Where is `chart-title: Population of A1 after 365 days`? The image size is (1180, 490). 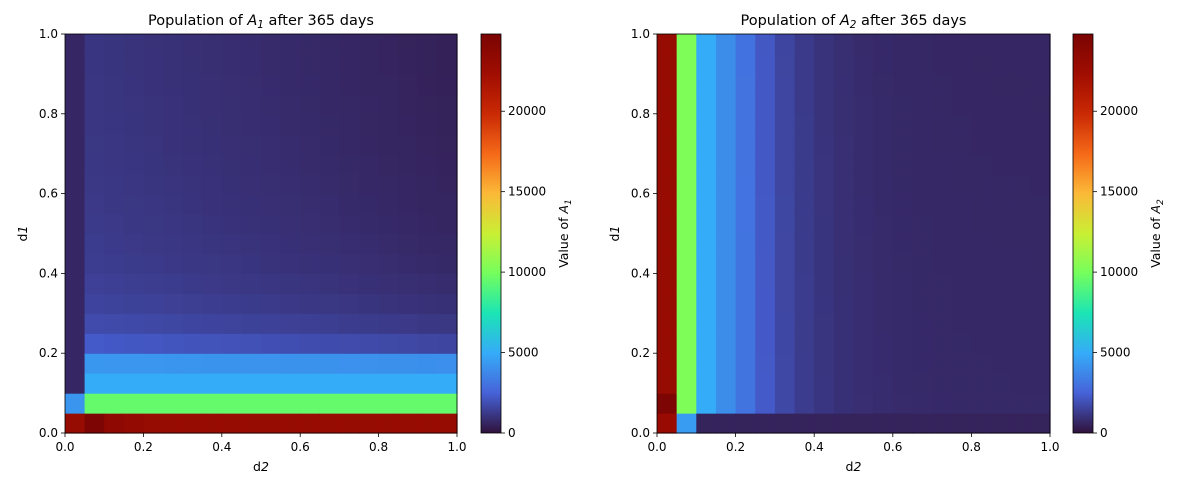 chart-title: Population of A1 after 365 days is located at coordinates (261, 22).